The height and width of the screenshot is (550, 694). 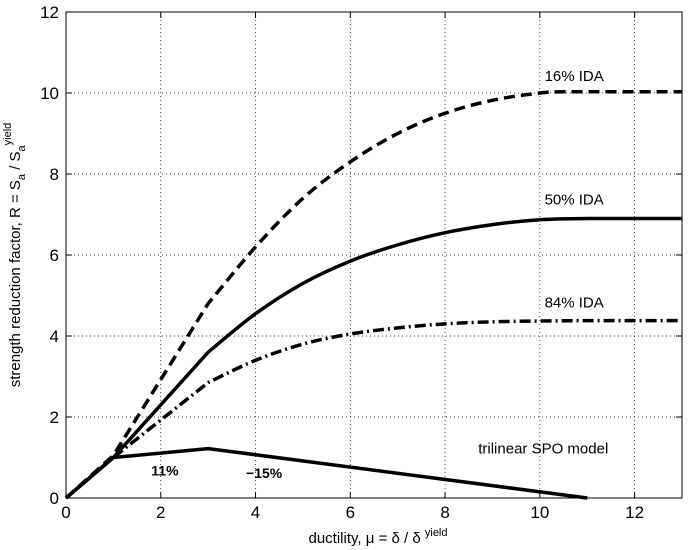 What do you see at coordinates (54, 417) in the screenshot?
I see `y-tick-label: 2` at bounding box center [54, 417].